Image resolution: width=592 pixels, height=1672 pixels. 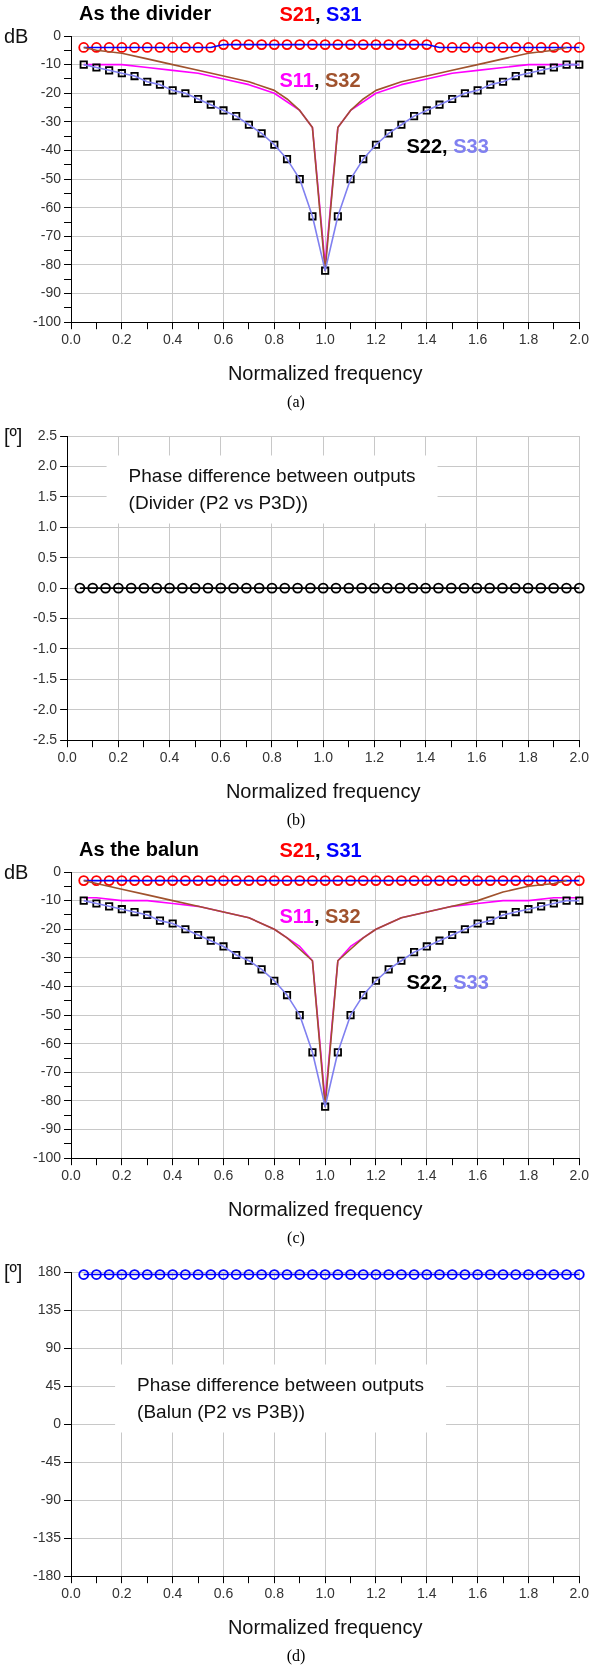 I want to click on y-tick-label: -70, so click(x=51, y=1071).